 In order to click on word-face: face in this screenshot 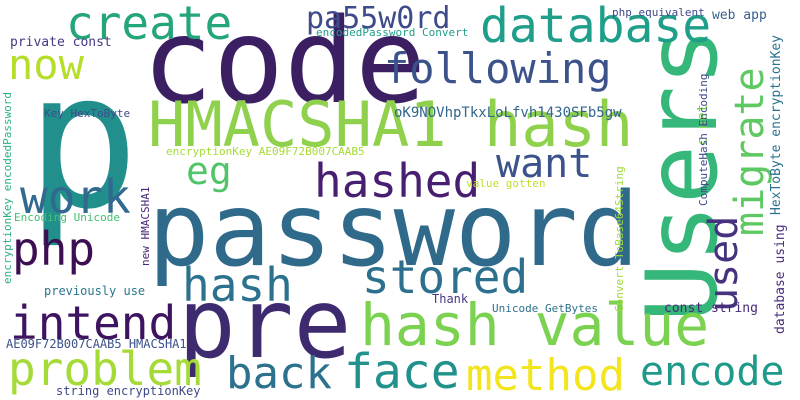, I will do `click(402, 372)`.